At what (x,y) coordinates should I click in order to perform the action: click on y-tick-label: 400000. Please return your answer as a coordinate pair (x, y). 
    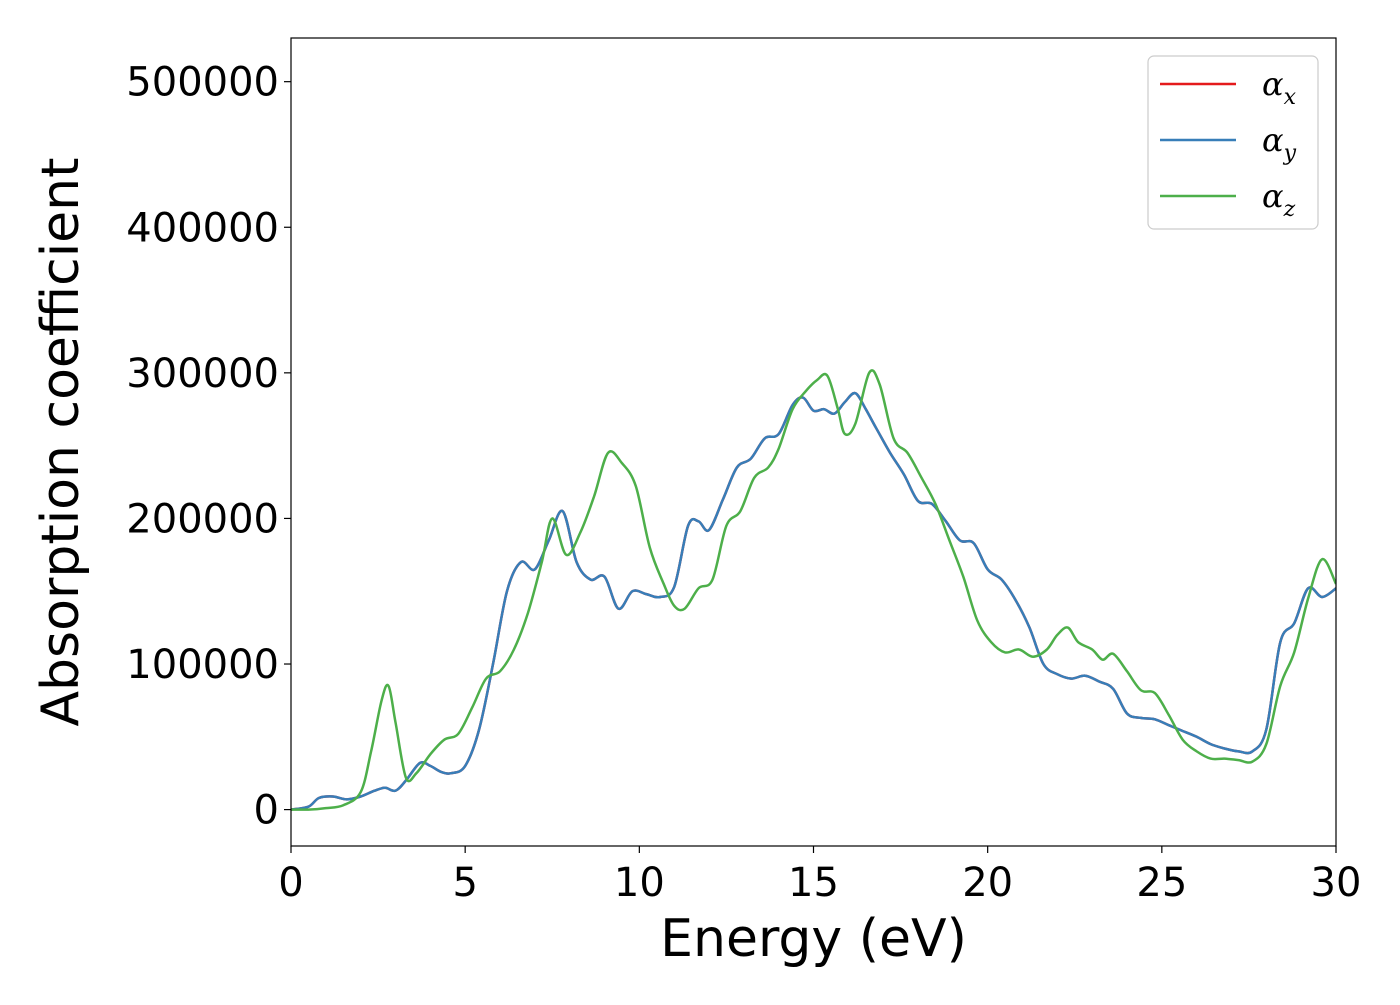
    Looking at the image, I should click on (202, 228).